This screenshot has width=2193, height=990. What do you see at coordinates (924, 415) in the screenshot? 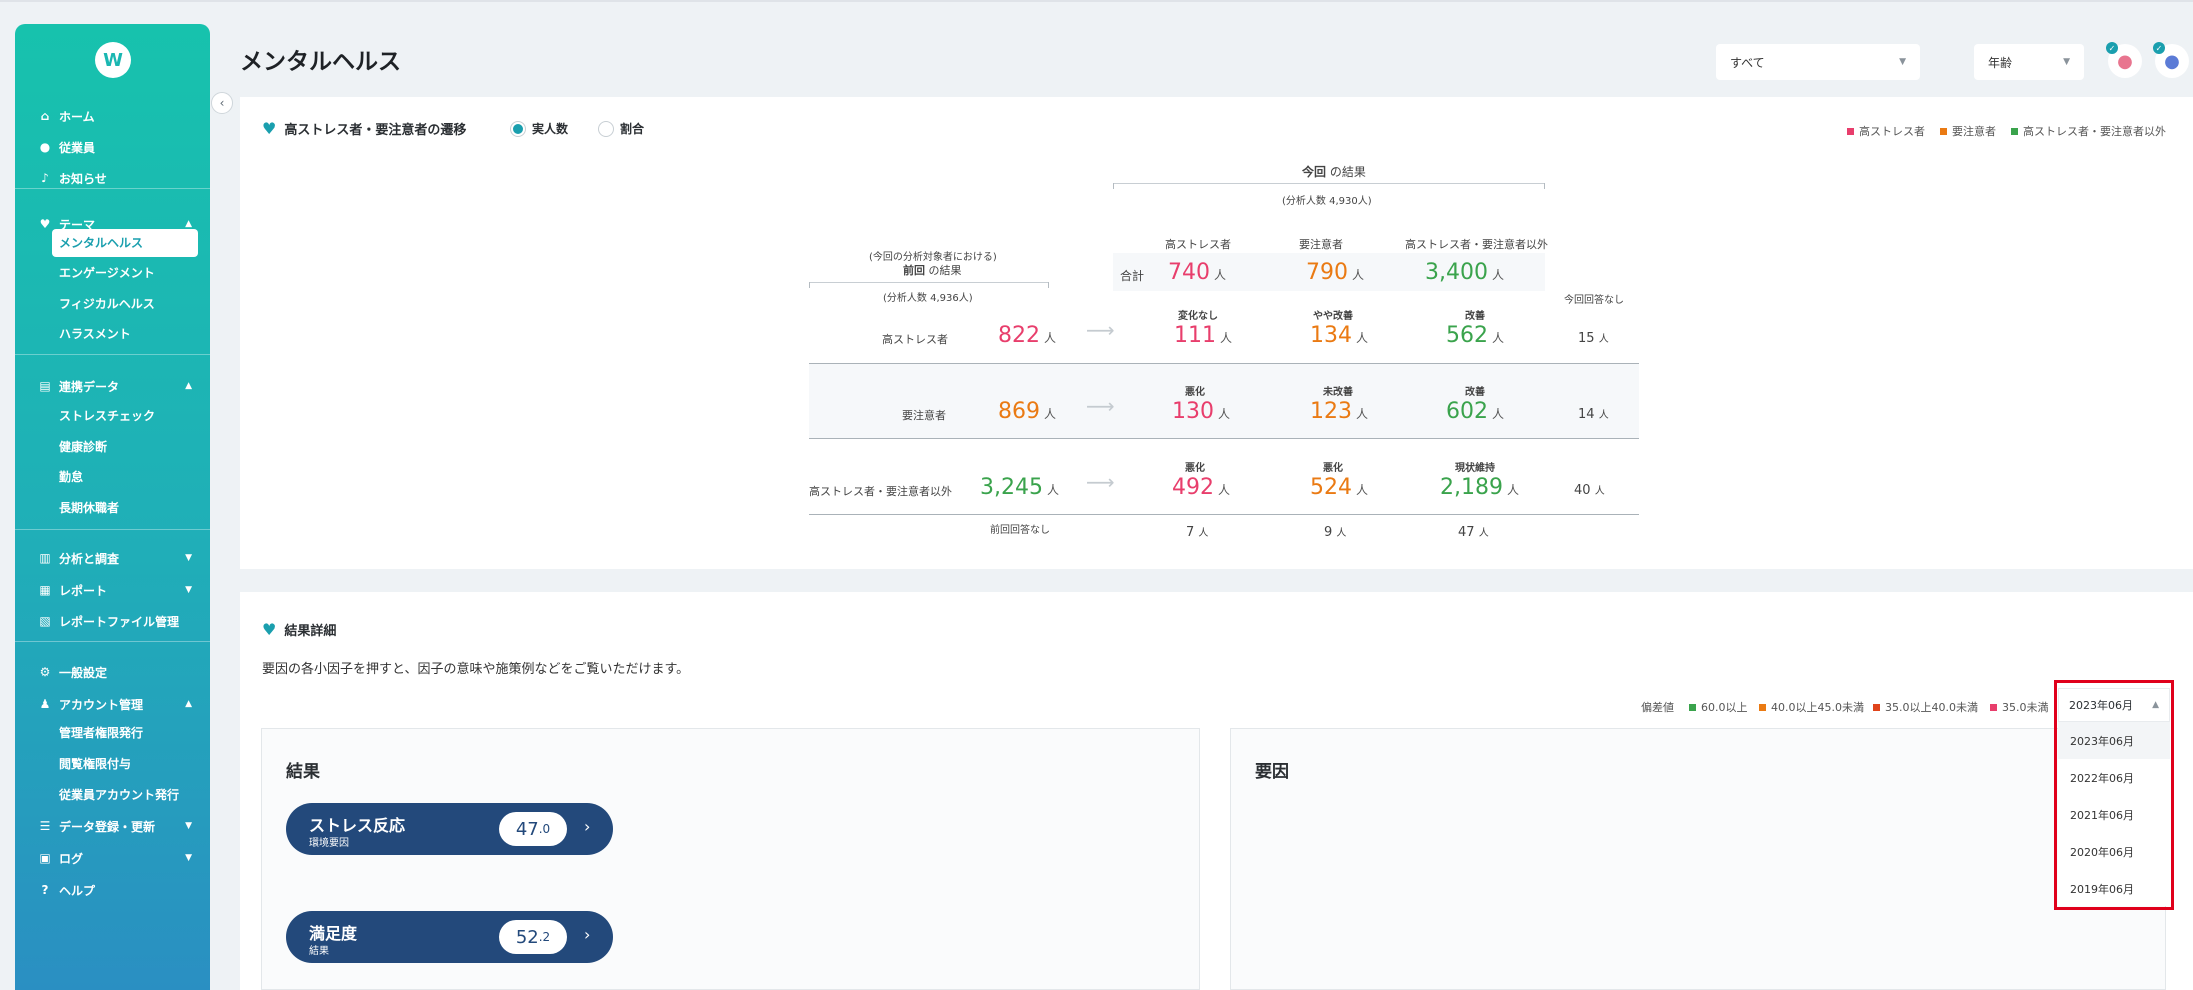
I see `row-label-caution: 要注意者` at bounding box center [924, 415].